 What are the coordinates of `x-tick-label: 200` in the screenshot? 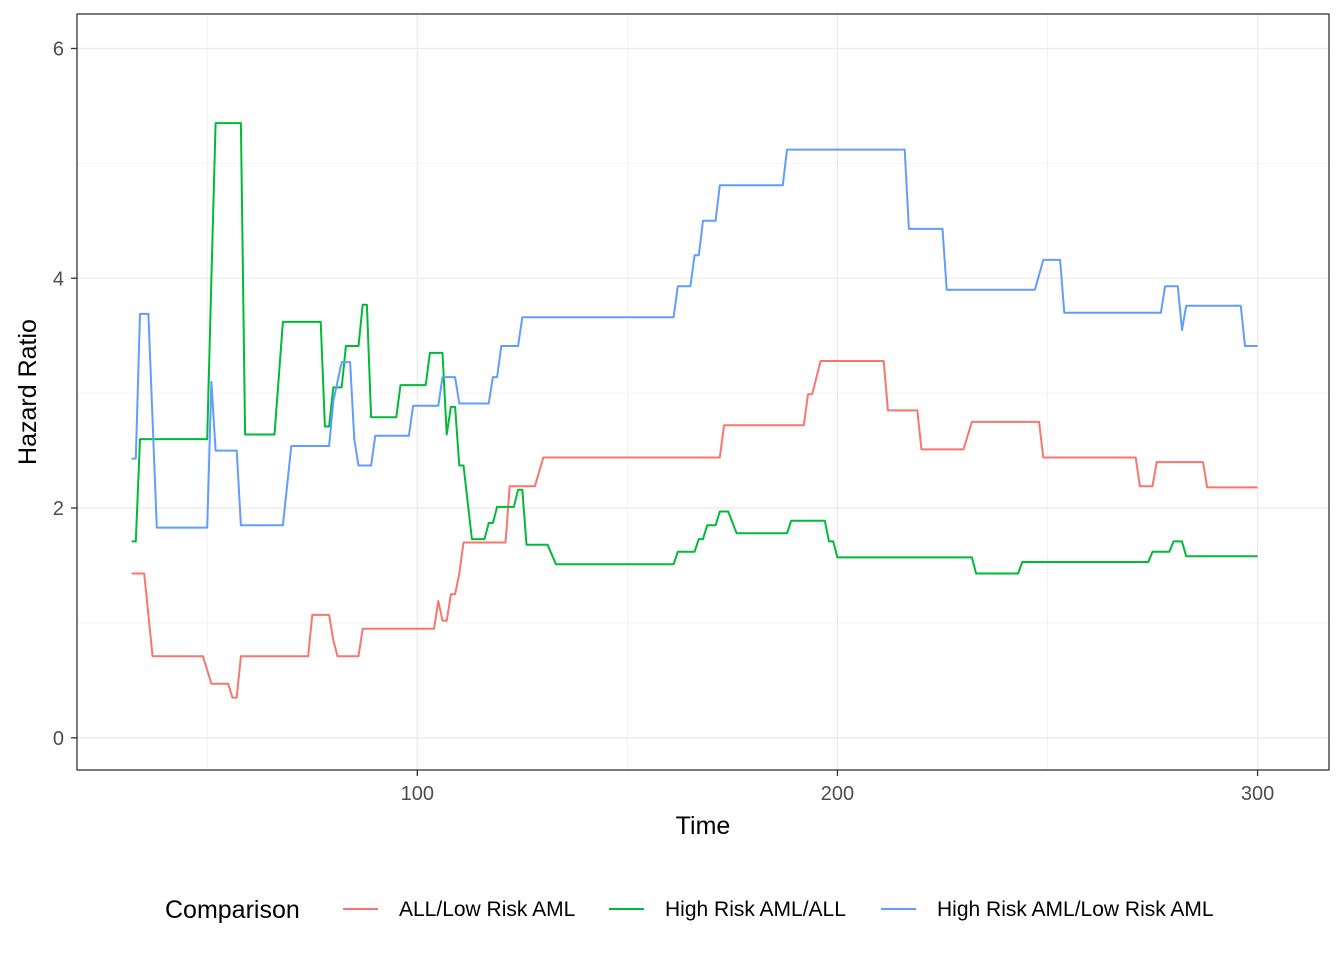 It's located at (837, 794).